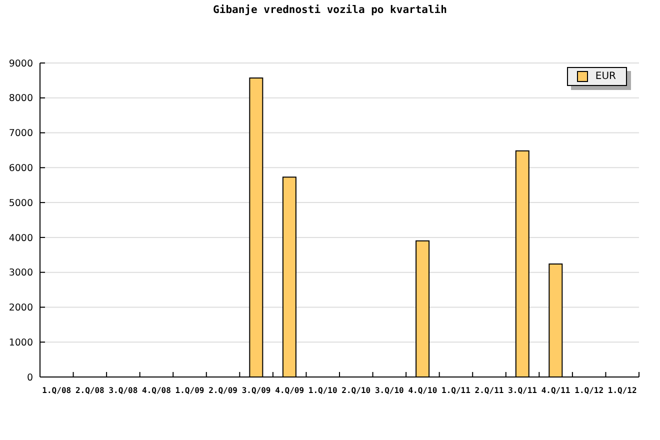 This screenshot has width=660, height=440. Describe the element at coordinates (20, 273) in the screenshot. I see `y-tick-label: 3000` at that location.